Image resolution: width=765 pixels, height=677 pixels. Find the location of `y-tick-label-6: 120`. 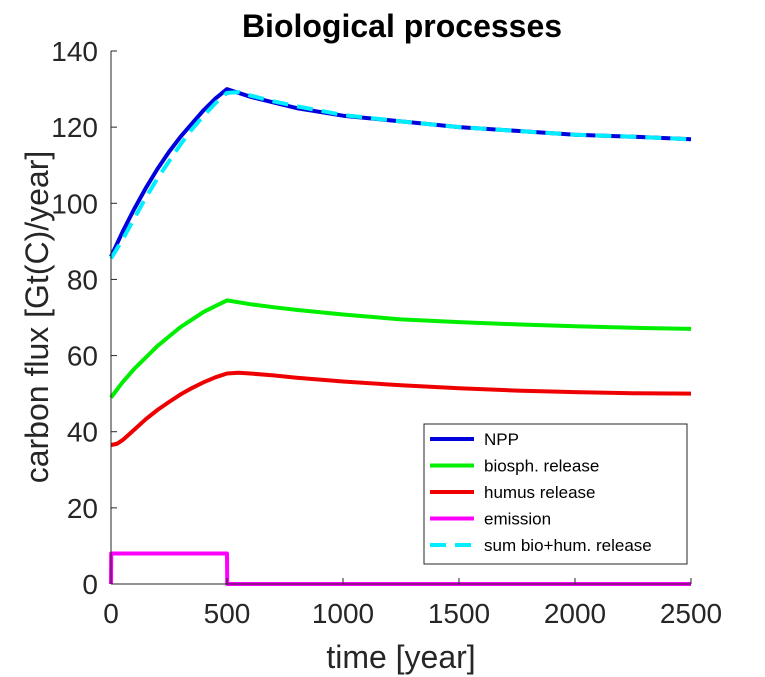

y-tick-label-6: 120 is located at coordinates (74, 127).